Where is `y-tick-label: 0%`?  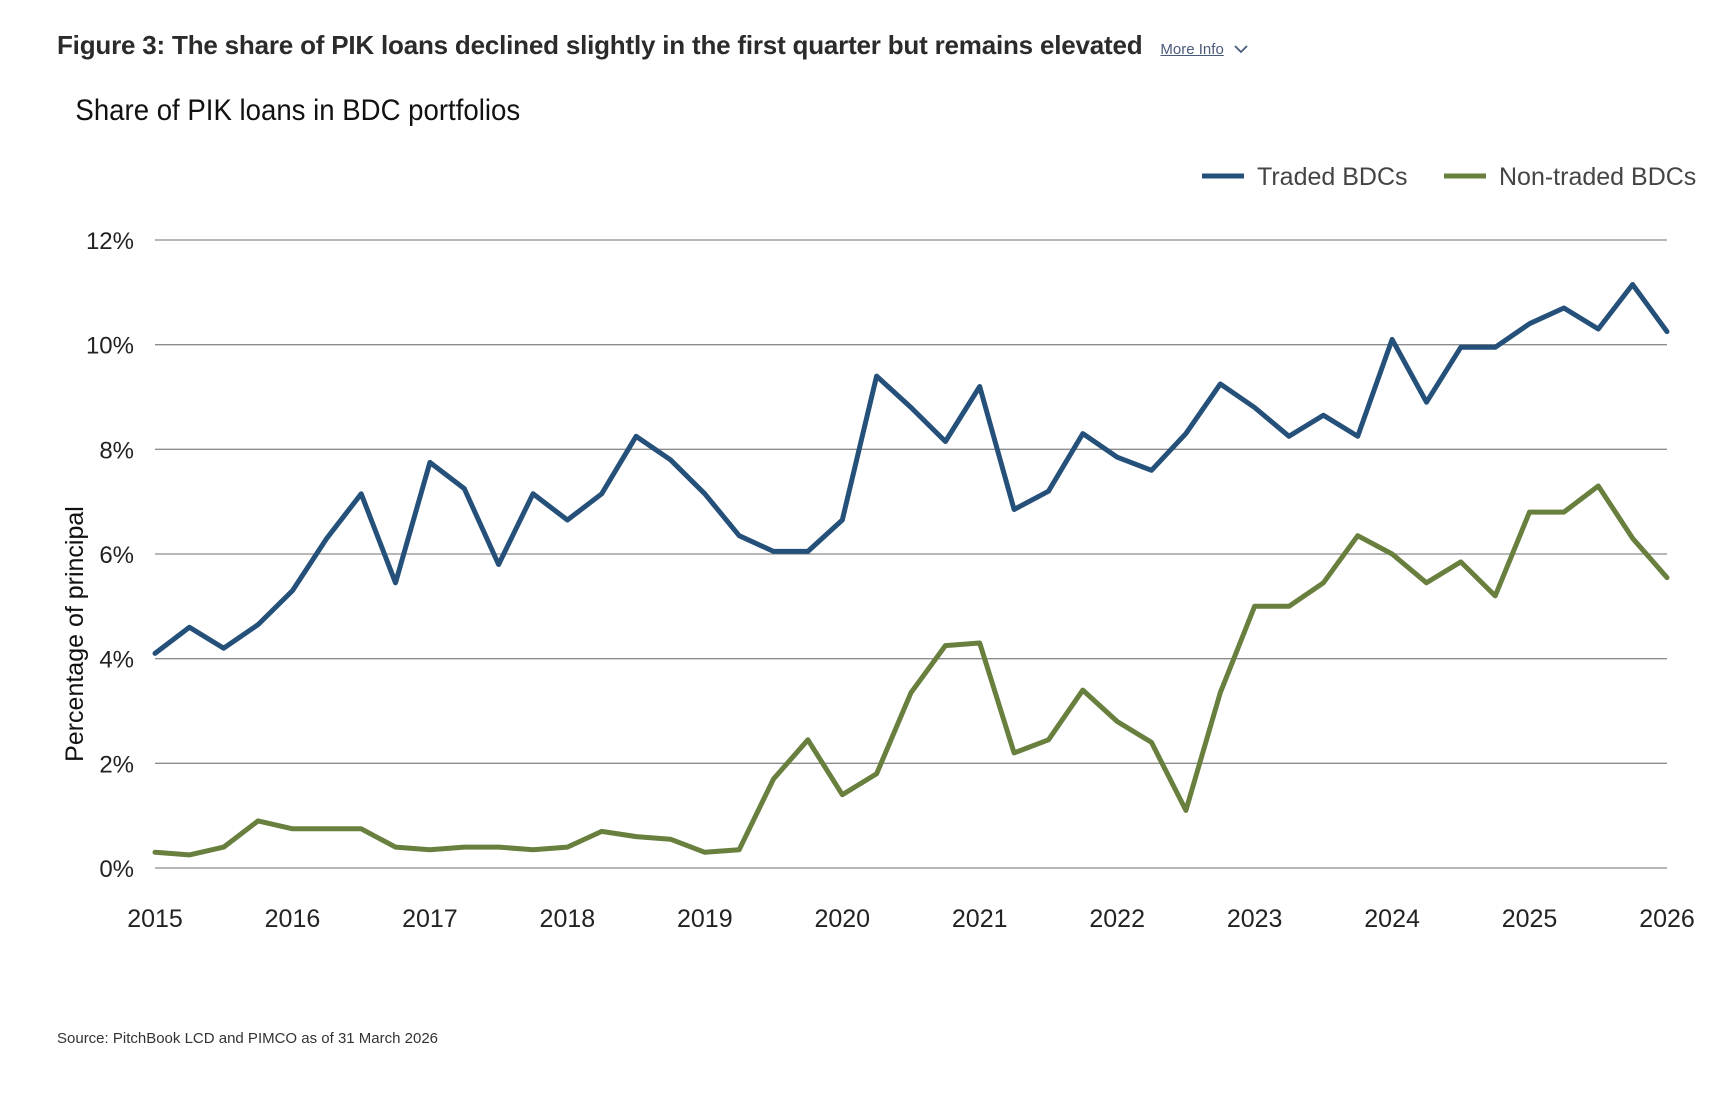 y-tick-label: 0% is located at coordinates (116, 869).